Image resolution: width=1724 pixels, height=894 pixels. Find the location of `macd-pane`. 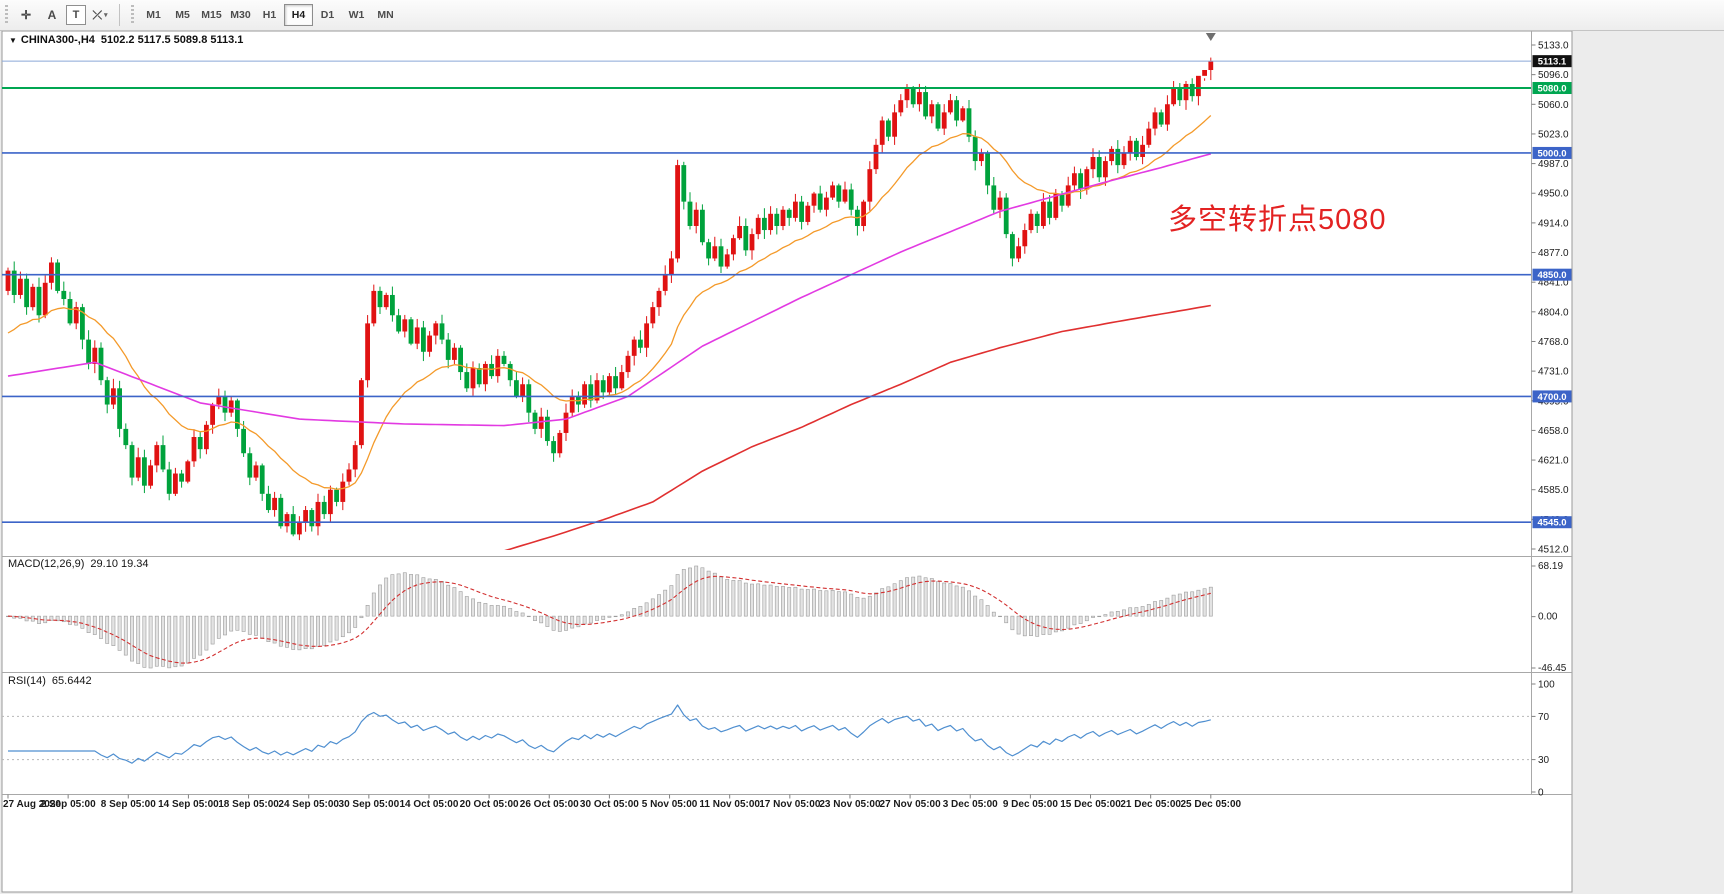

macd-pane is located at coordinates (766, 614).